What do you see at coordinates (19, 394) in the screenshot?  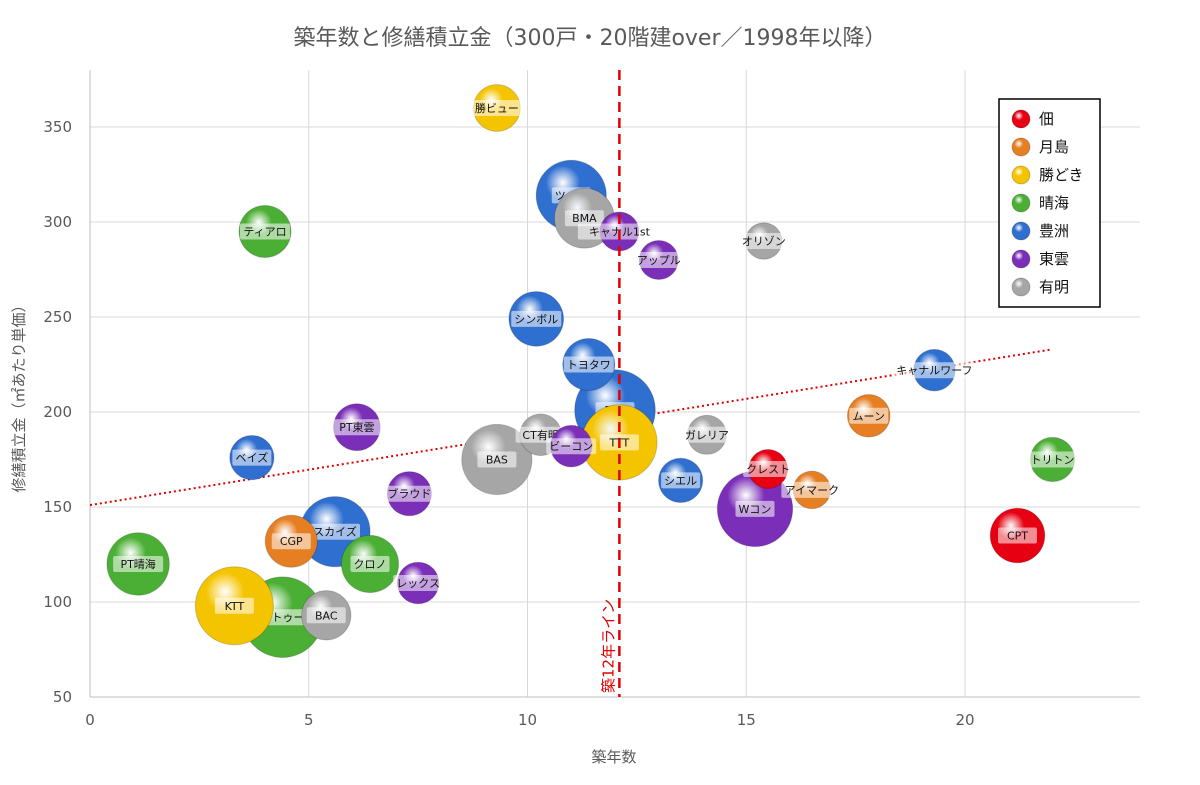 I see `y-axis-label: 修繕積立金（㎡あたり単価）` at bounding box center [19, 394].